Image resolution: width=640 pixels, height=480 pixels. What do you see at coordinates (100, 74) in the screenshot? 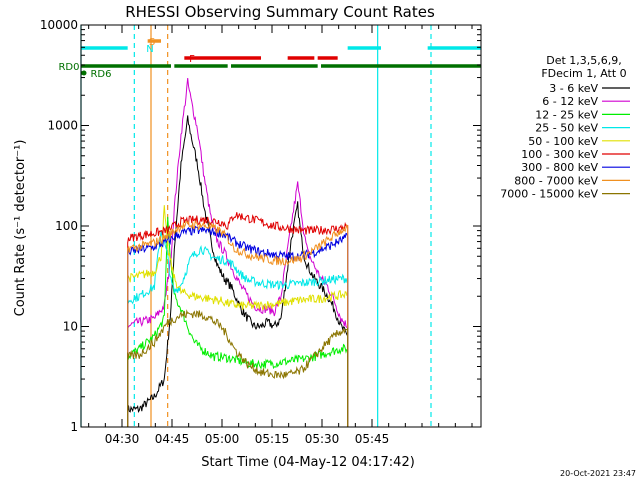
I see `flag-label-rd6: RD6` at bounding box center [100, 74].